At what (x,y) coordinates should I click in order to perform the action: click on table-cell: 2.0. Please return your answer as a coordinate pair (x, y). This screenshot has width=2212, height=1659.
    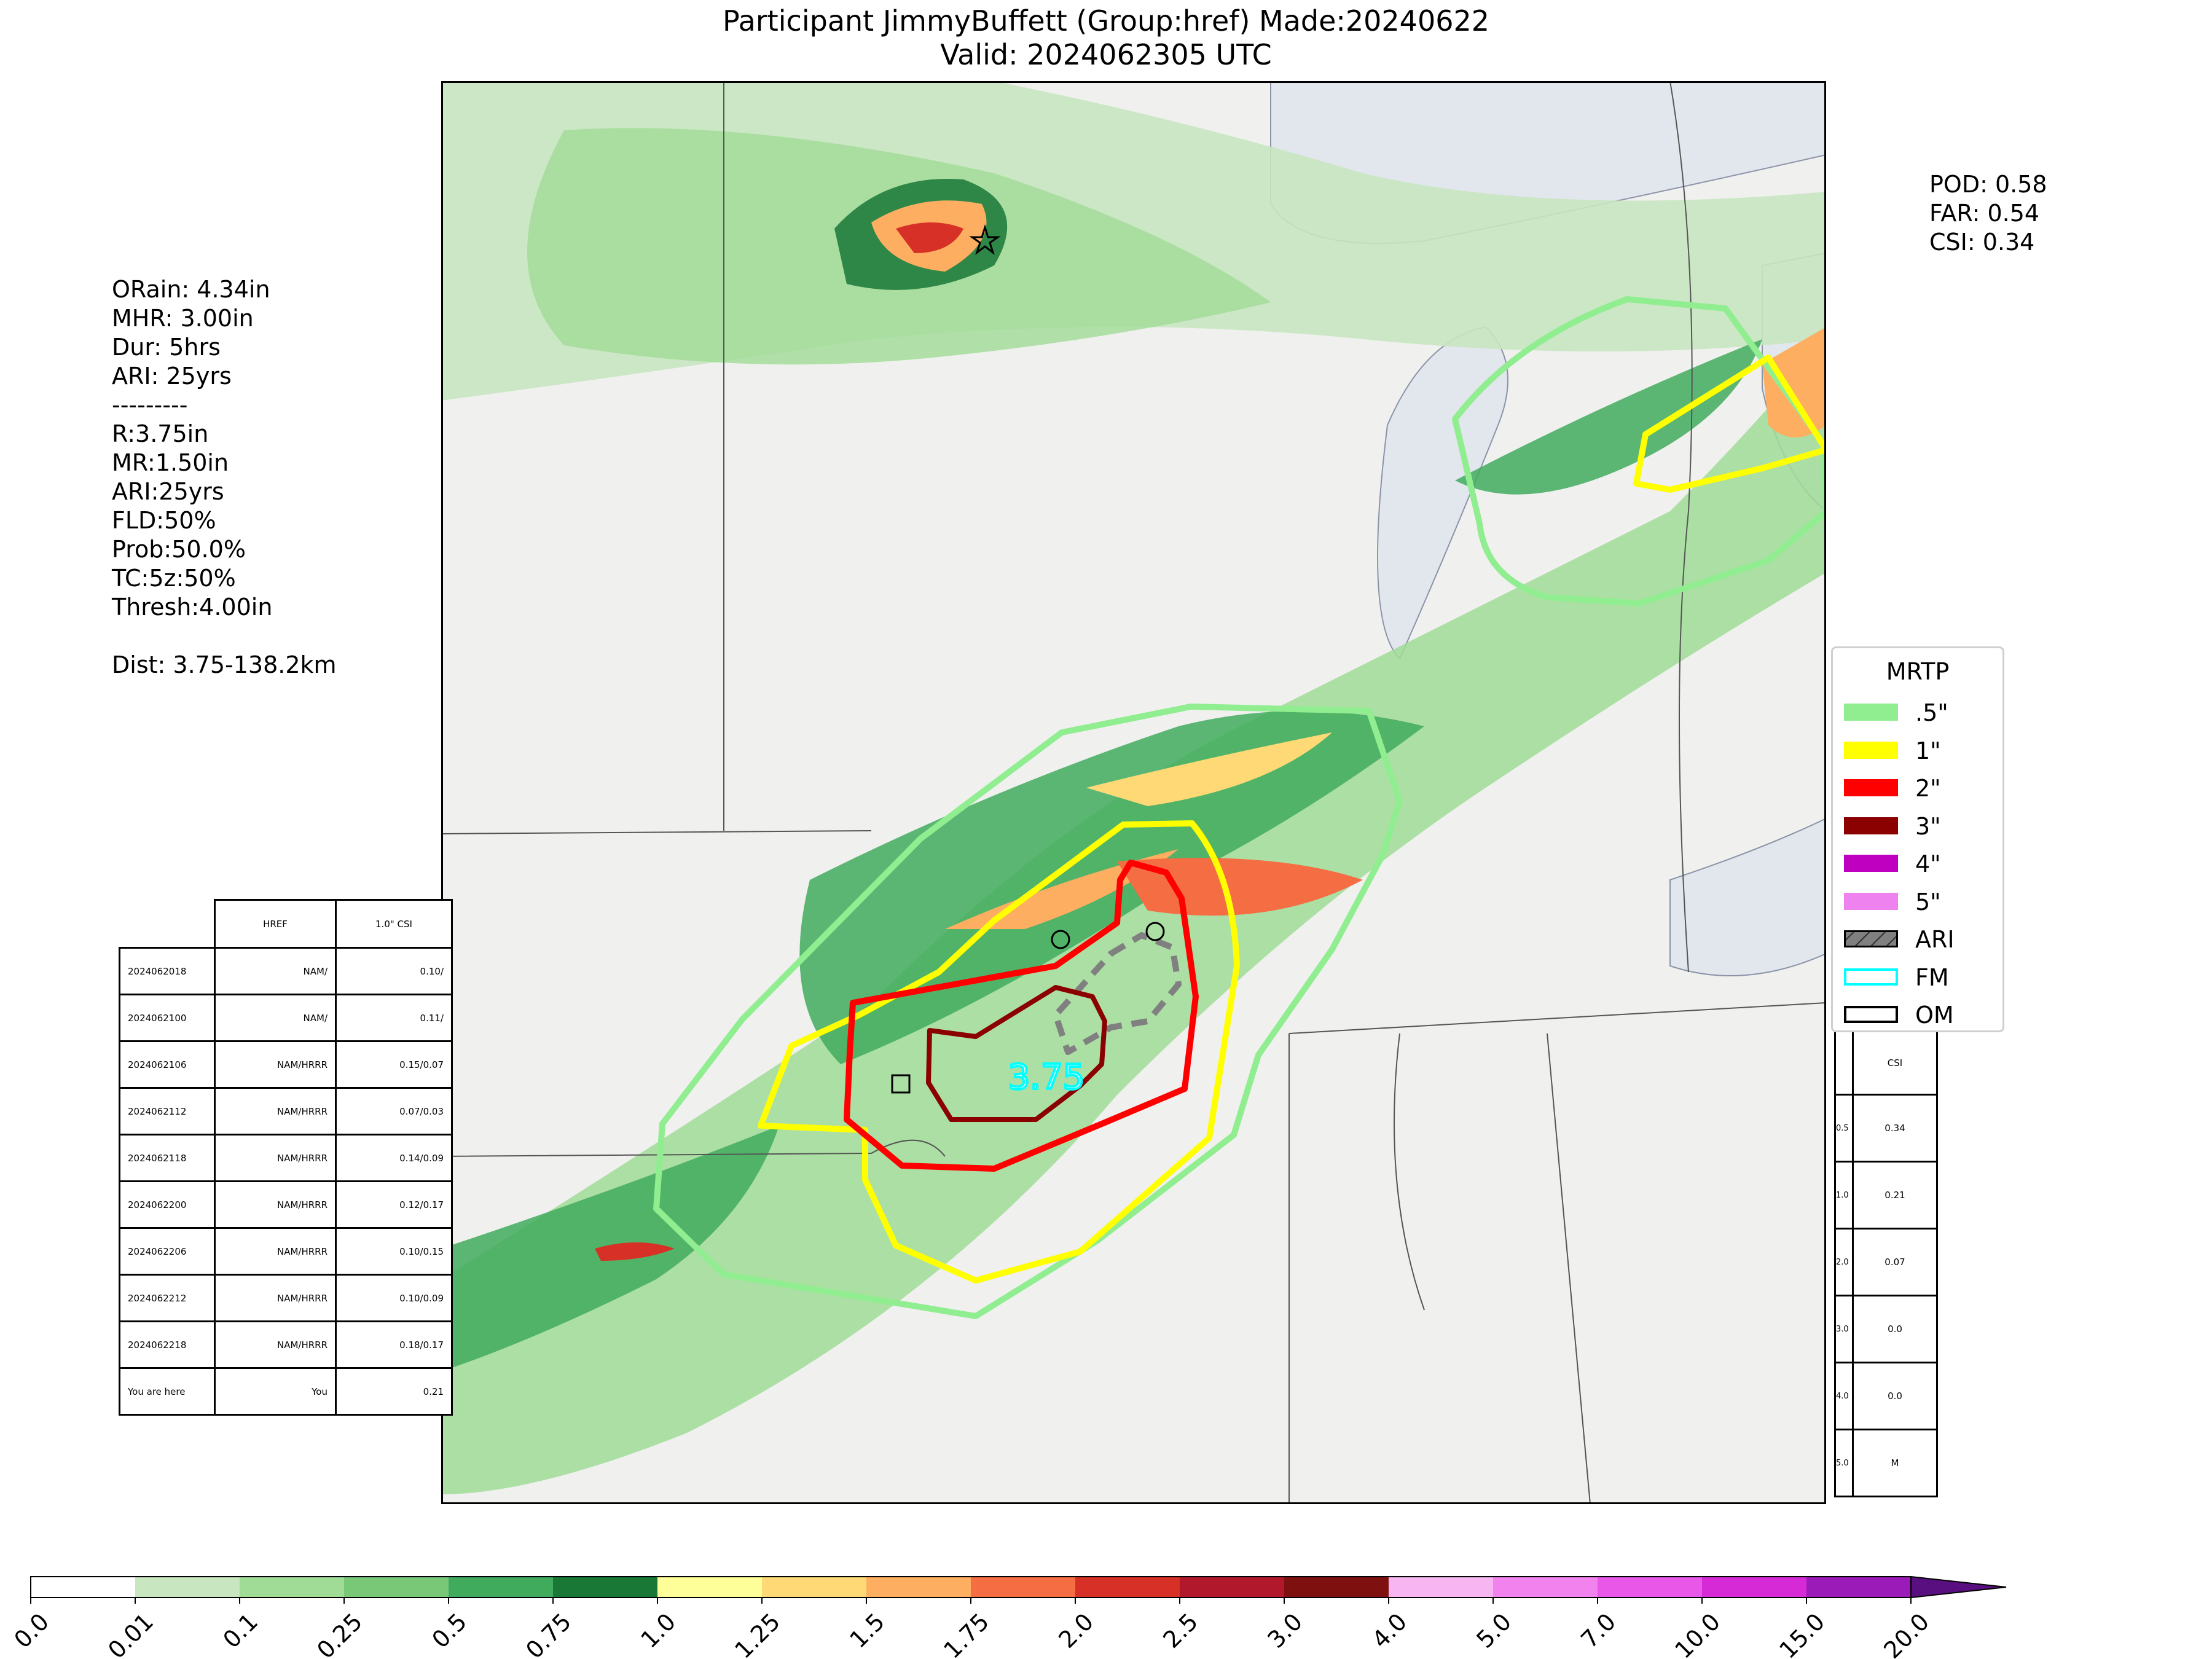
    Looking at the image, I should click on (1844, 1262).